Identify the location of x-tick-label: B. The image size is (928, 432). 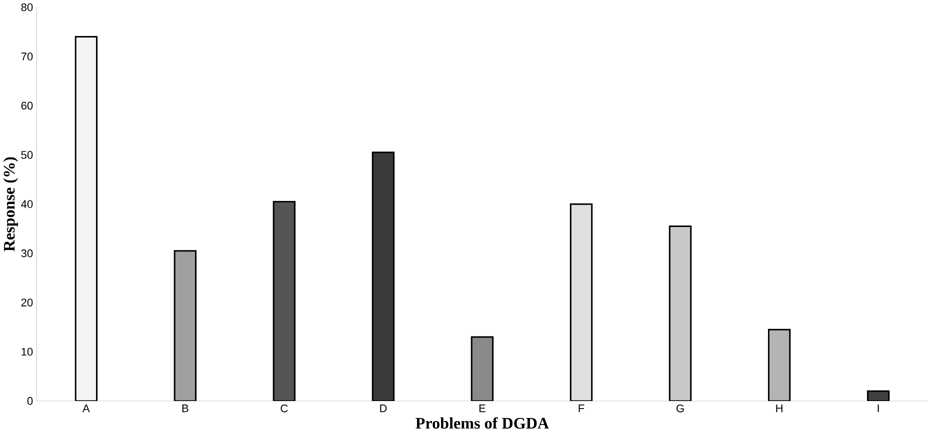
(185, 408).